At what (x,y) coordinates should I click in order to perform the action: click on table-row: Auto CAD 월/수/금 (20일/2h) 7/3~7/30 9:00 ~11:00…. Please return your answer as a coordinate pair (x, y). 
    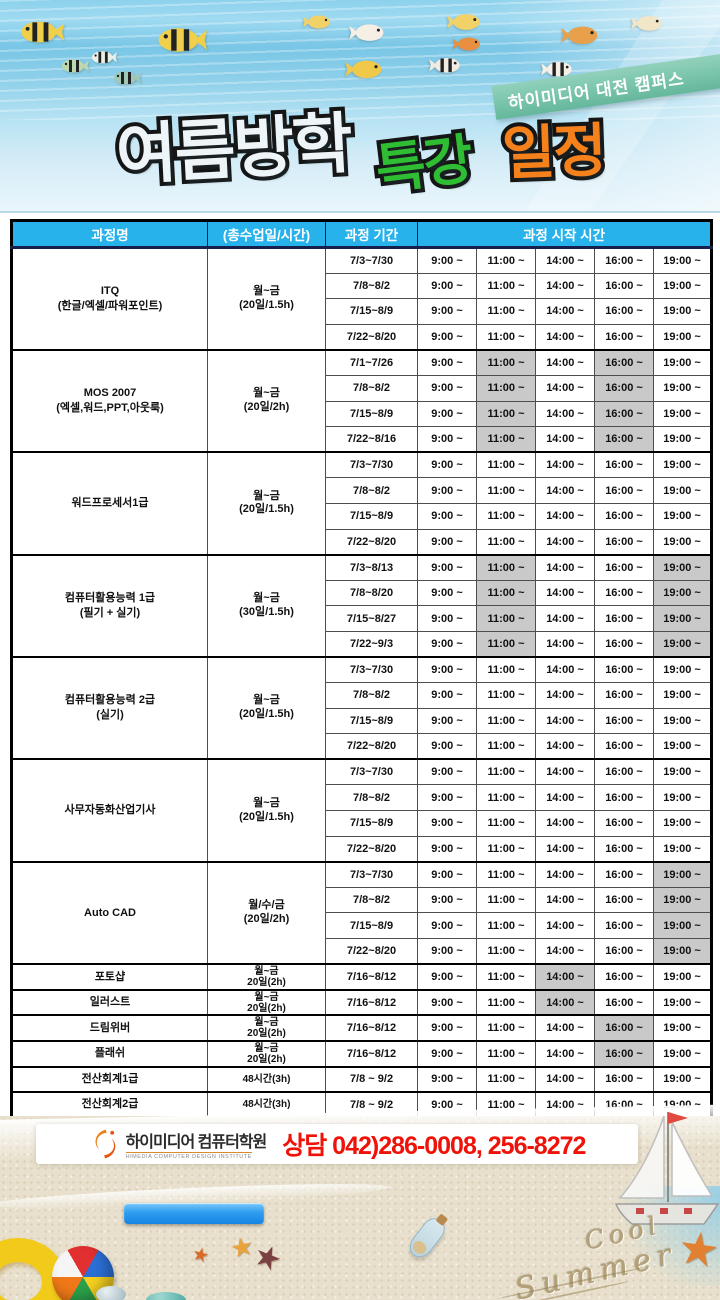
    Looking at the image, I should click on (362, 912).